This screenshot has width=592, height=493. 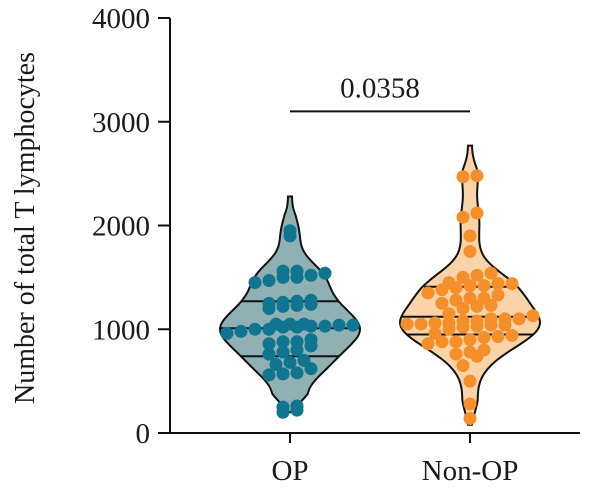 What do you see at coordinates (121, 227) in the screenshot?
I see `y-tick-label: 2000` at bounding box center [121, 227].